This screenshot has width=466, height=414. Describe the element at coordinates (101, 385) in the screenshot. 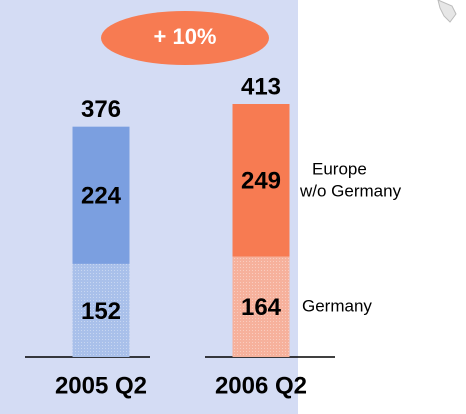

I see `x-tick-label: 2005 Q2` at that location.